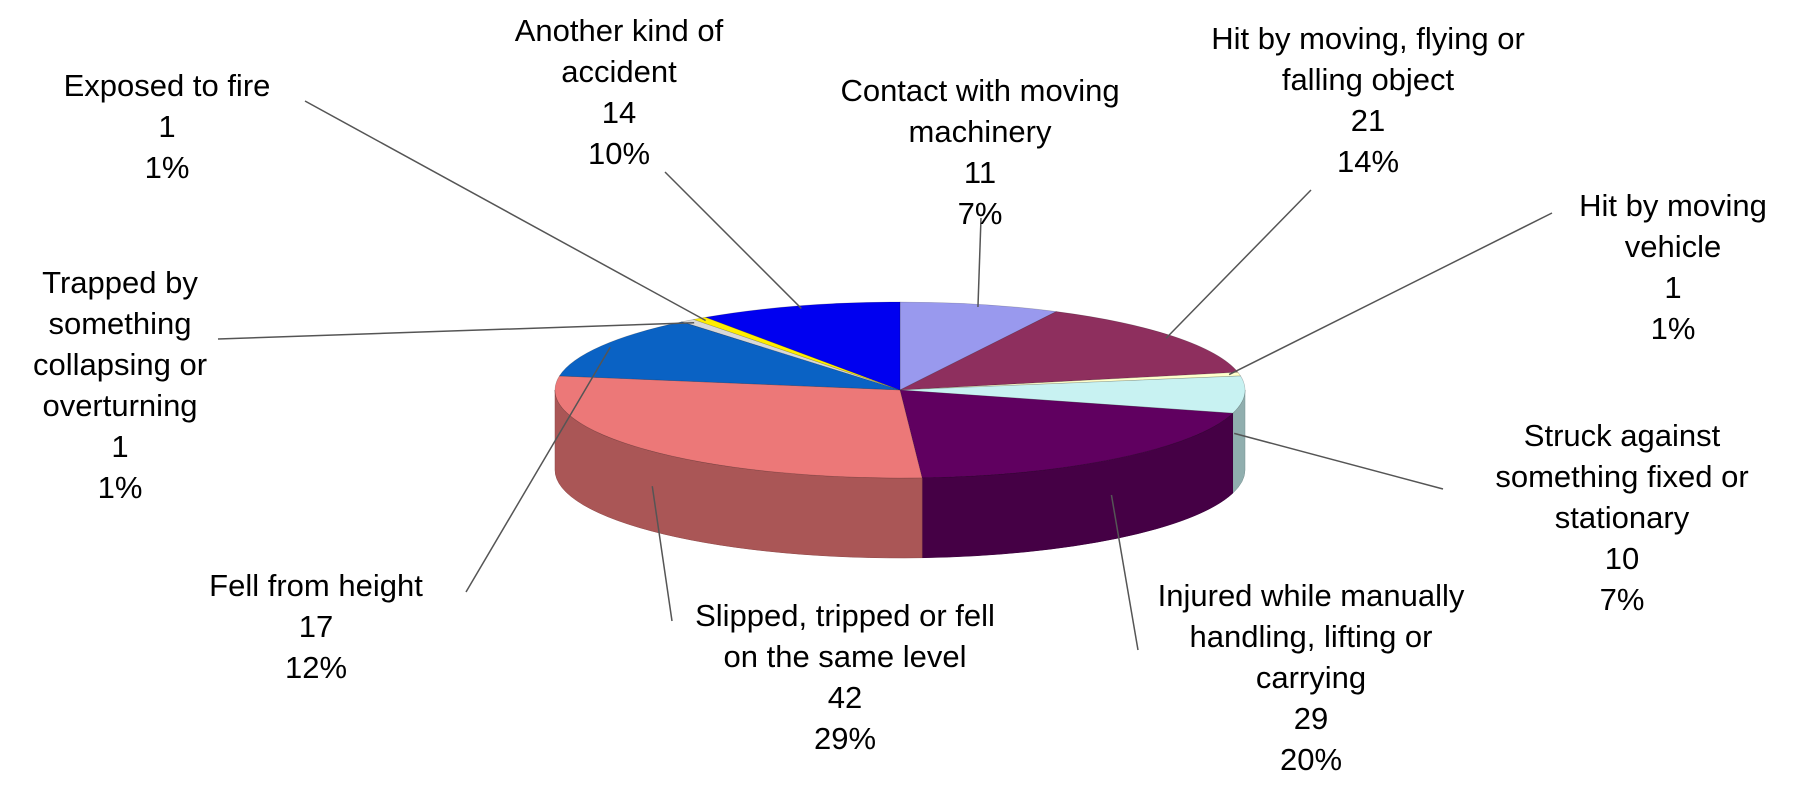 The height and width of the screenshot is (804, 1803). Describe the element at coordinates (1622, 558) in the screenshot. I see `label-value: 10` at that location.